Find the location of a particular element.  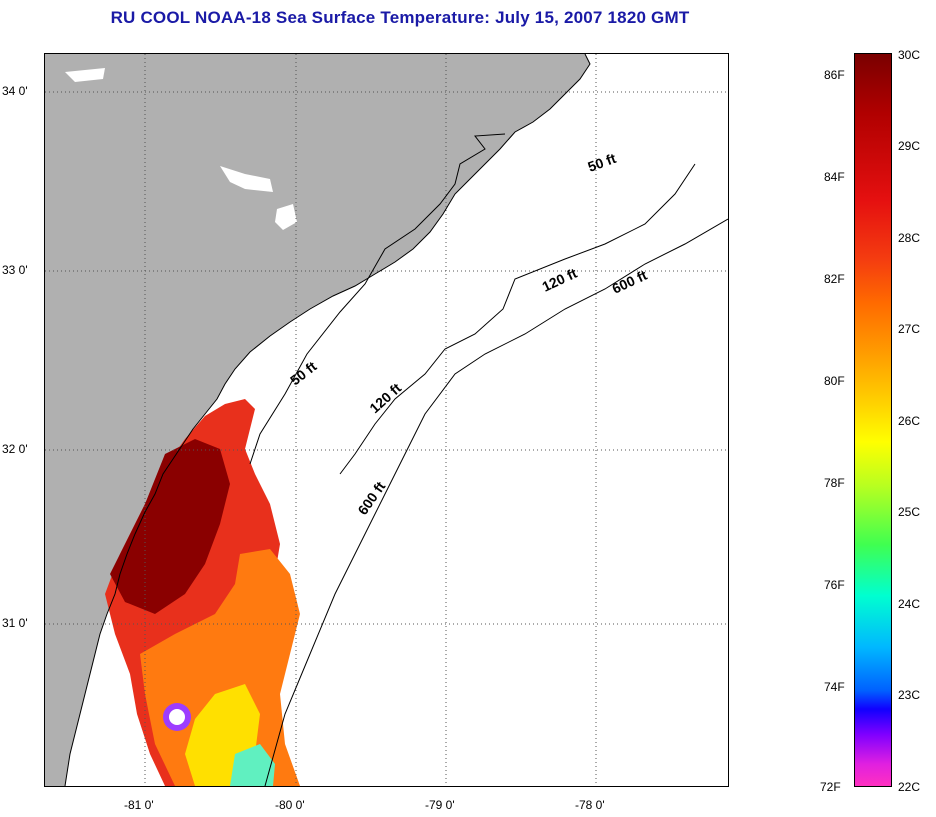

colorbar-c-label: 25C is located at coordinates (909, 512).